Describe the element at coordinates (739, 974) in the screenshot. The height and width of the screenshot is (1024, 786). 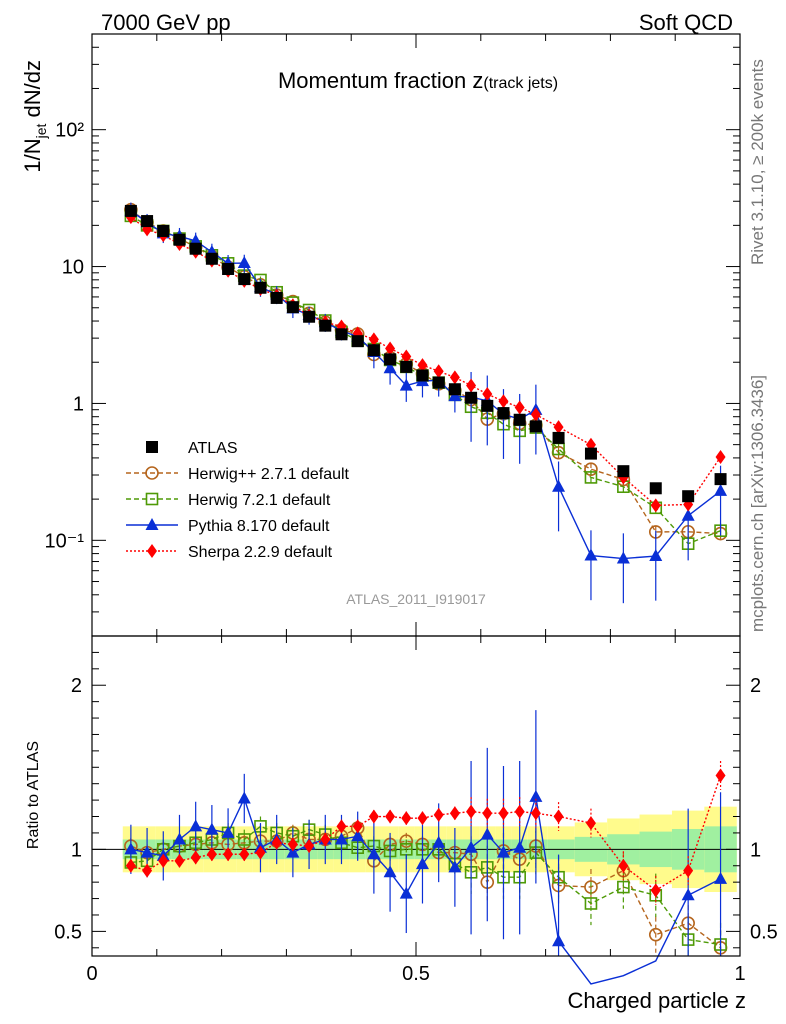
I see `x-tick-label: 1` at that location.